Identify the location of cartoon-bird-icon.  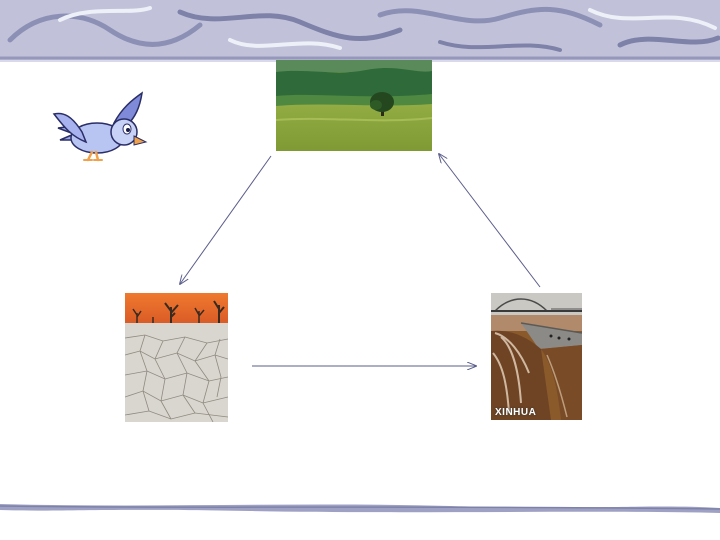
(100, 126).